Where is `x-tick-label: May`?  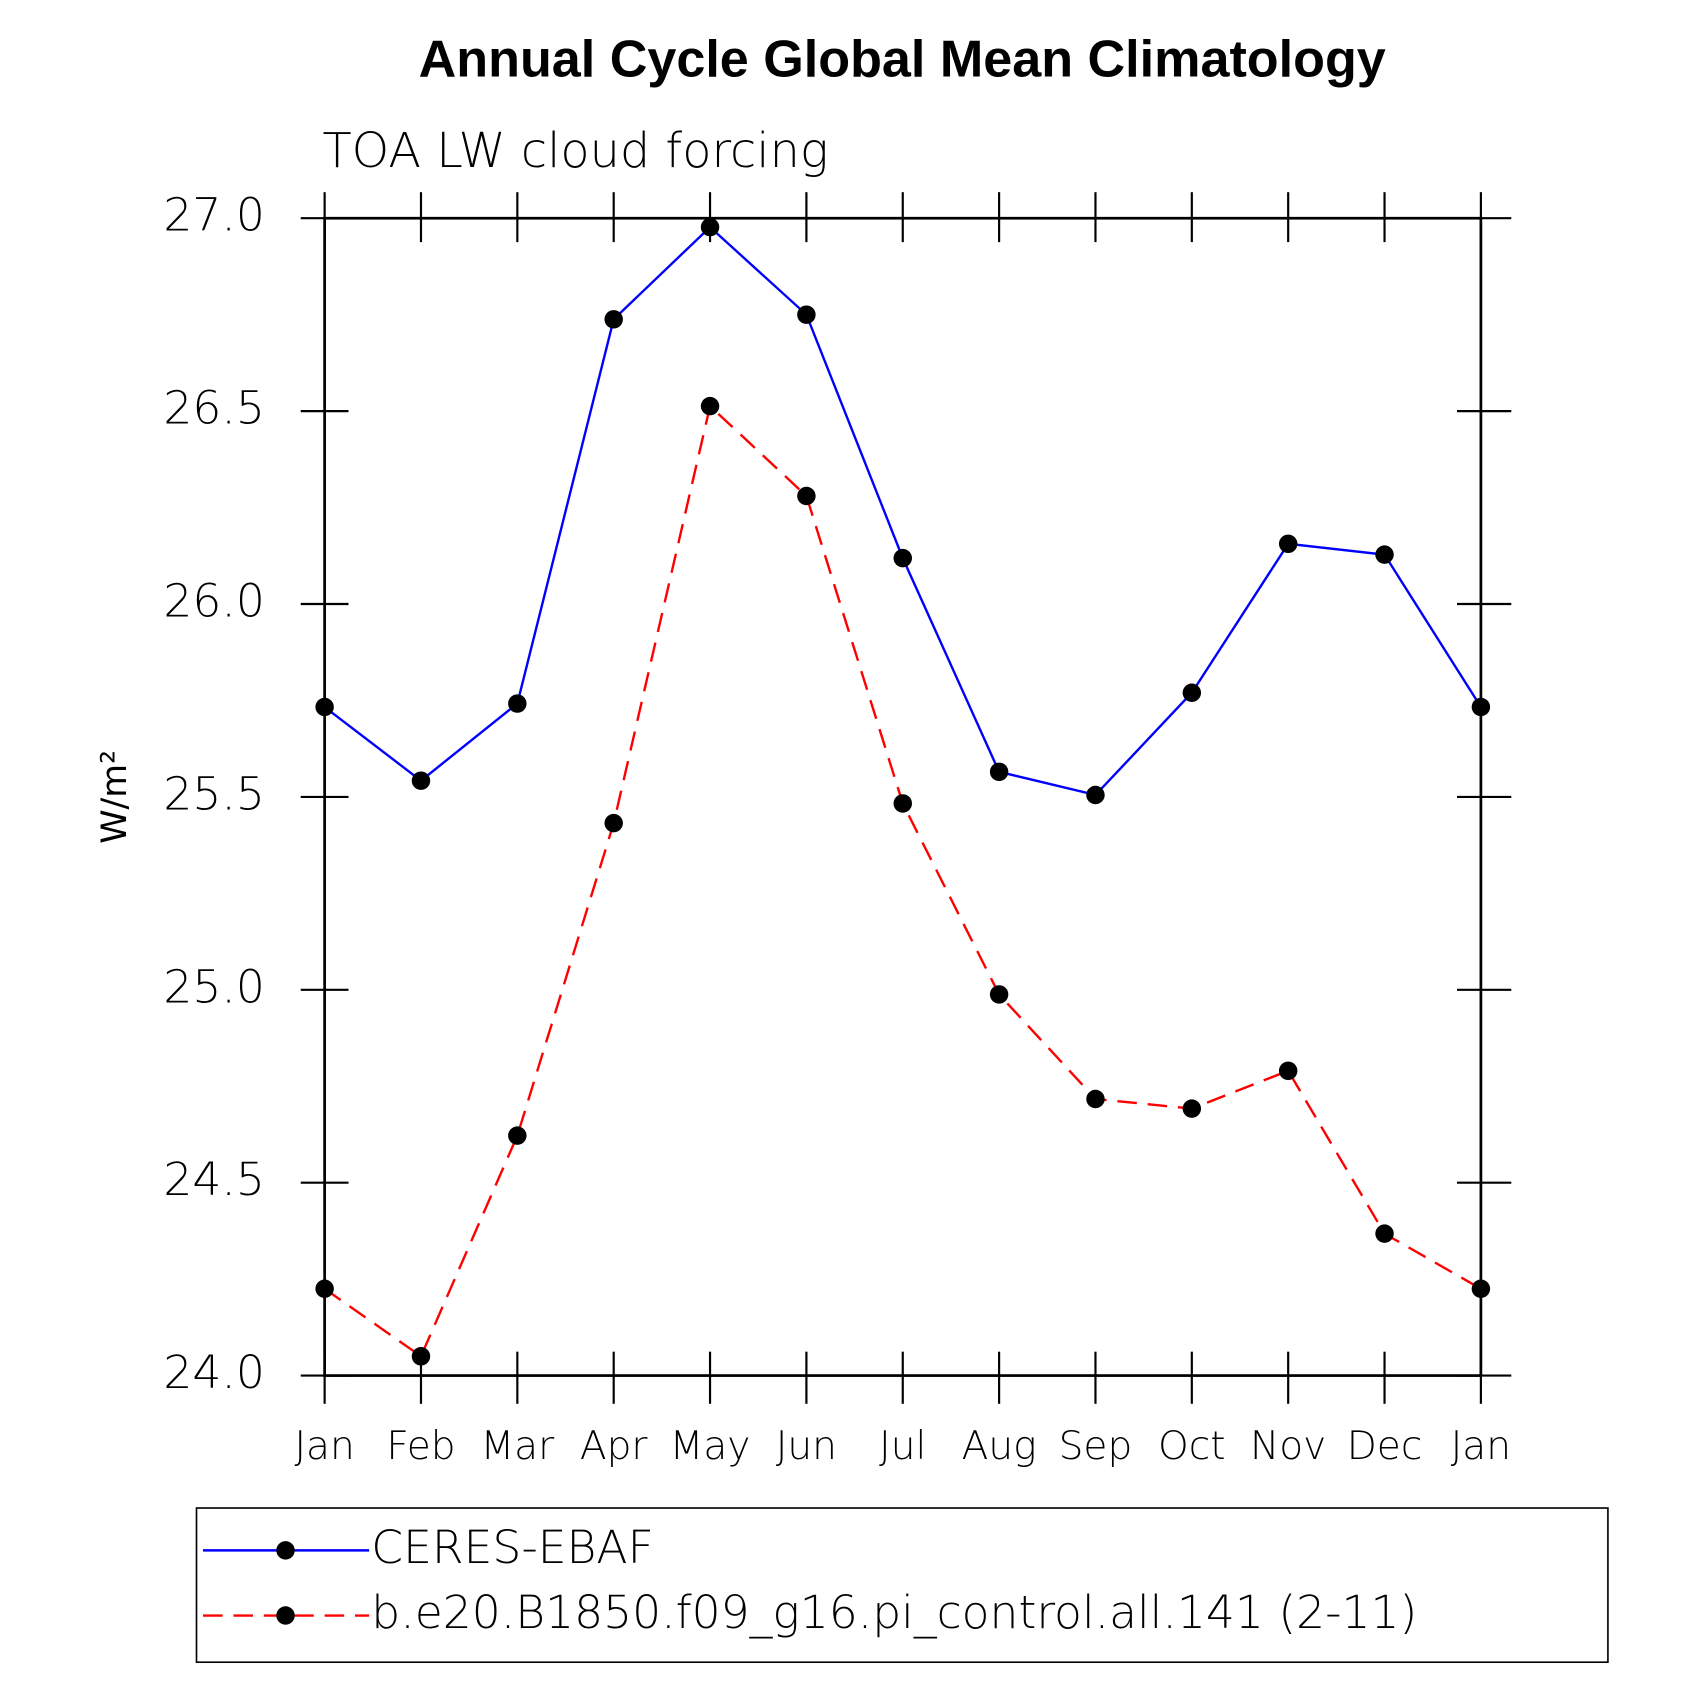 x-tick-label: May is located at coordinates (710, 1446).